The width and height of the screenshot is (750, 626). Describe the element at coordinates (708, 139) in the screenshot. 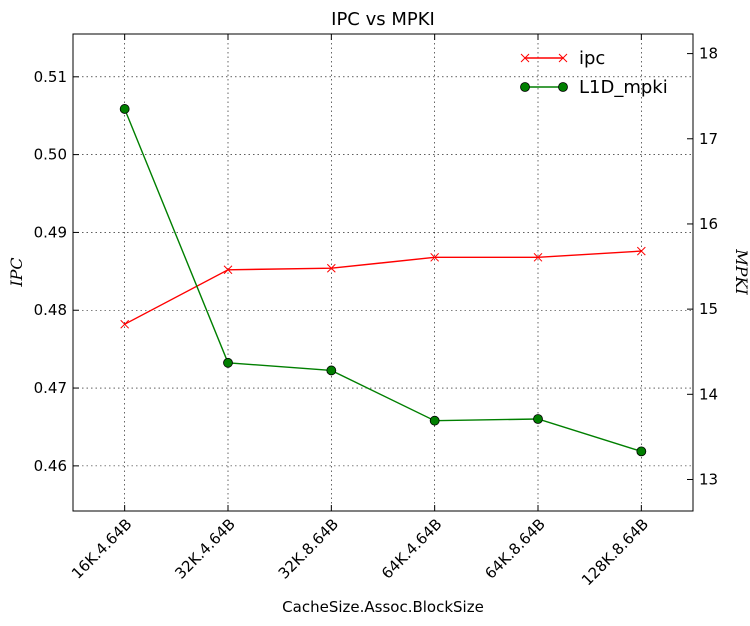

I see `right-tick-label: 17` at that location.